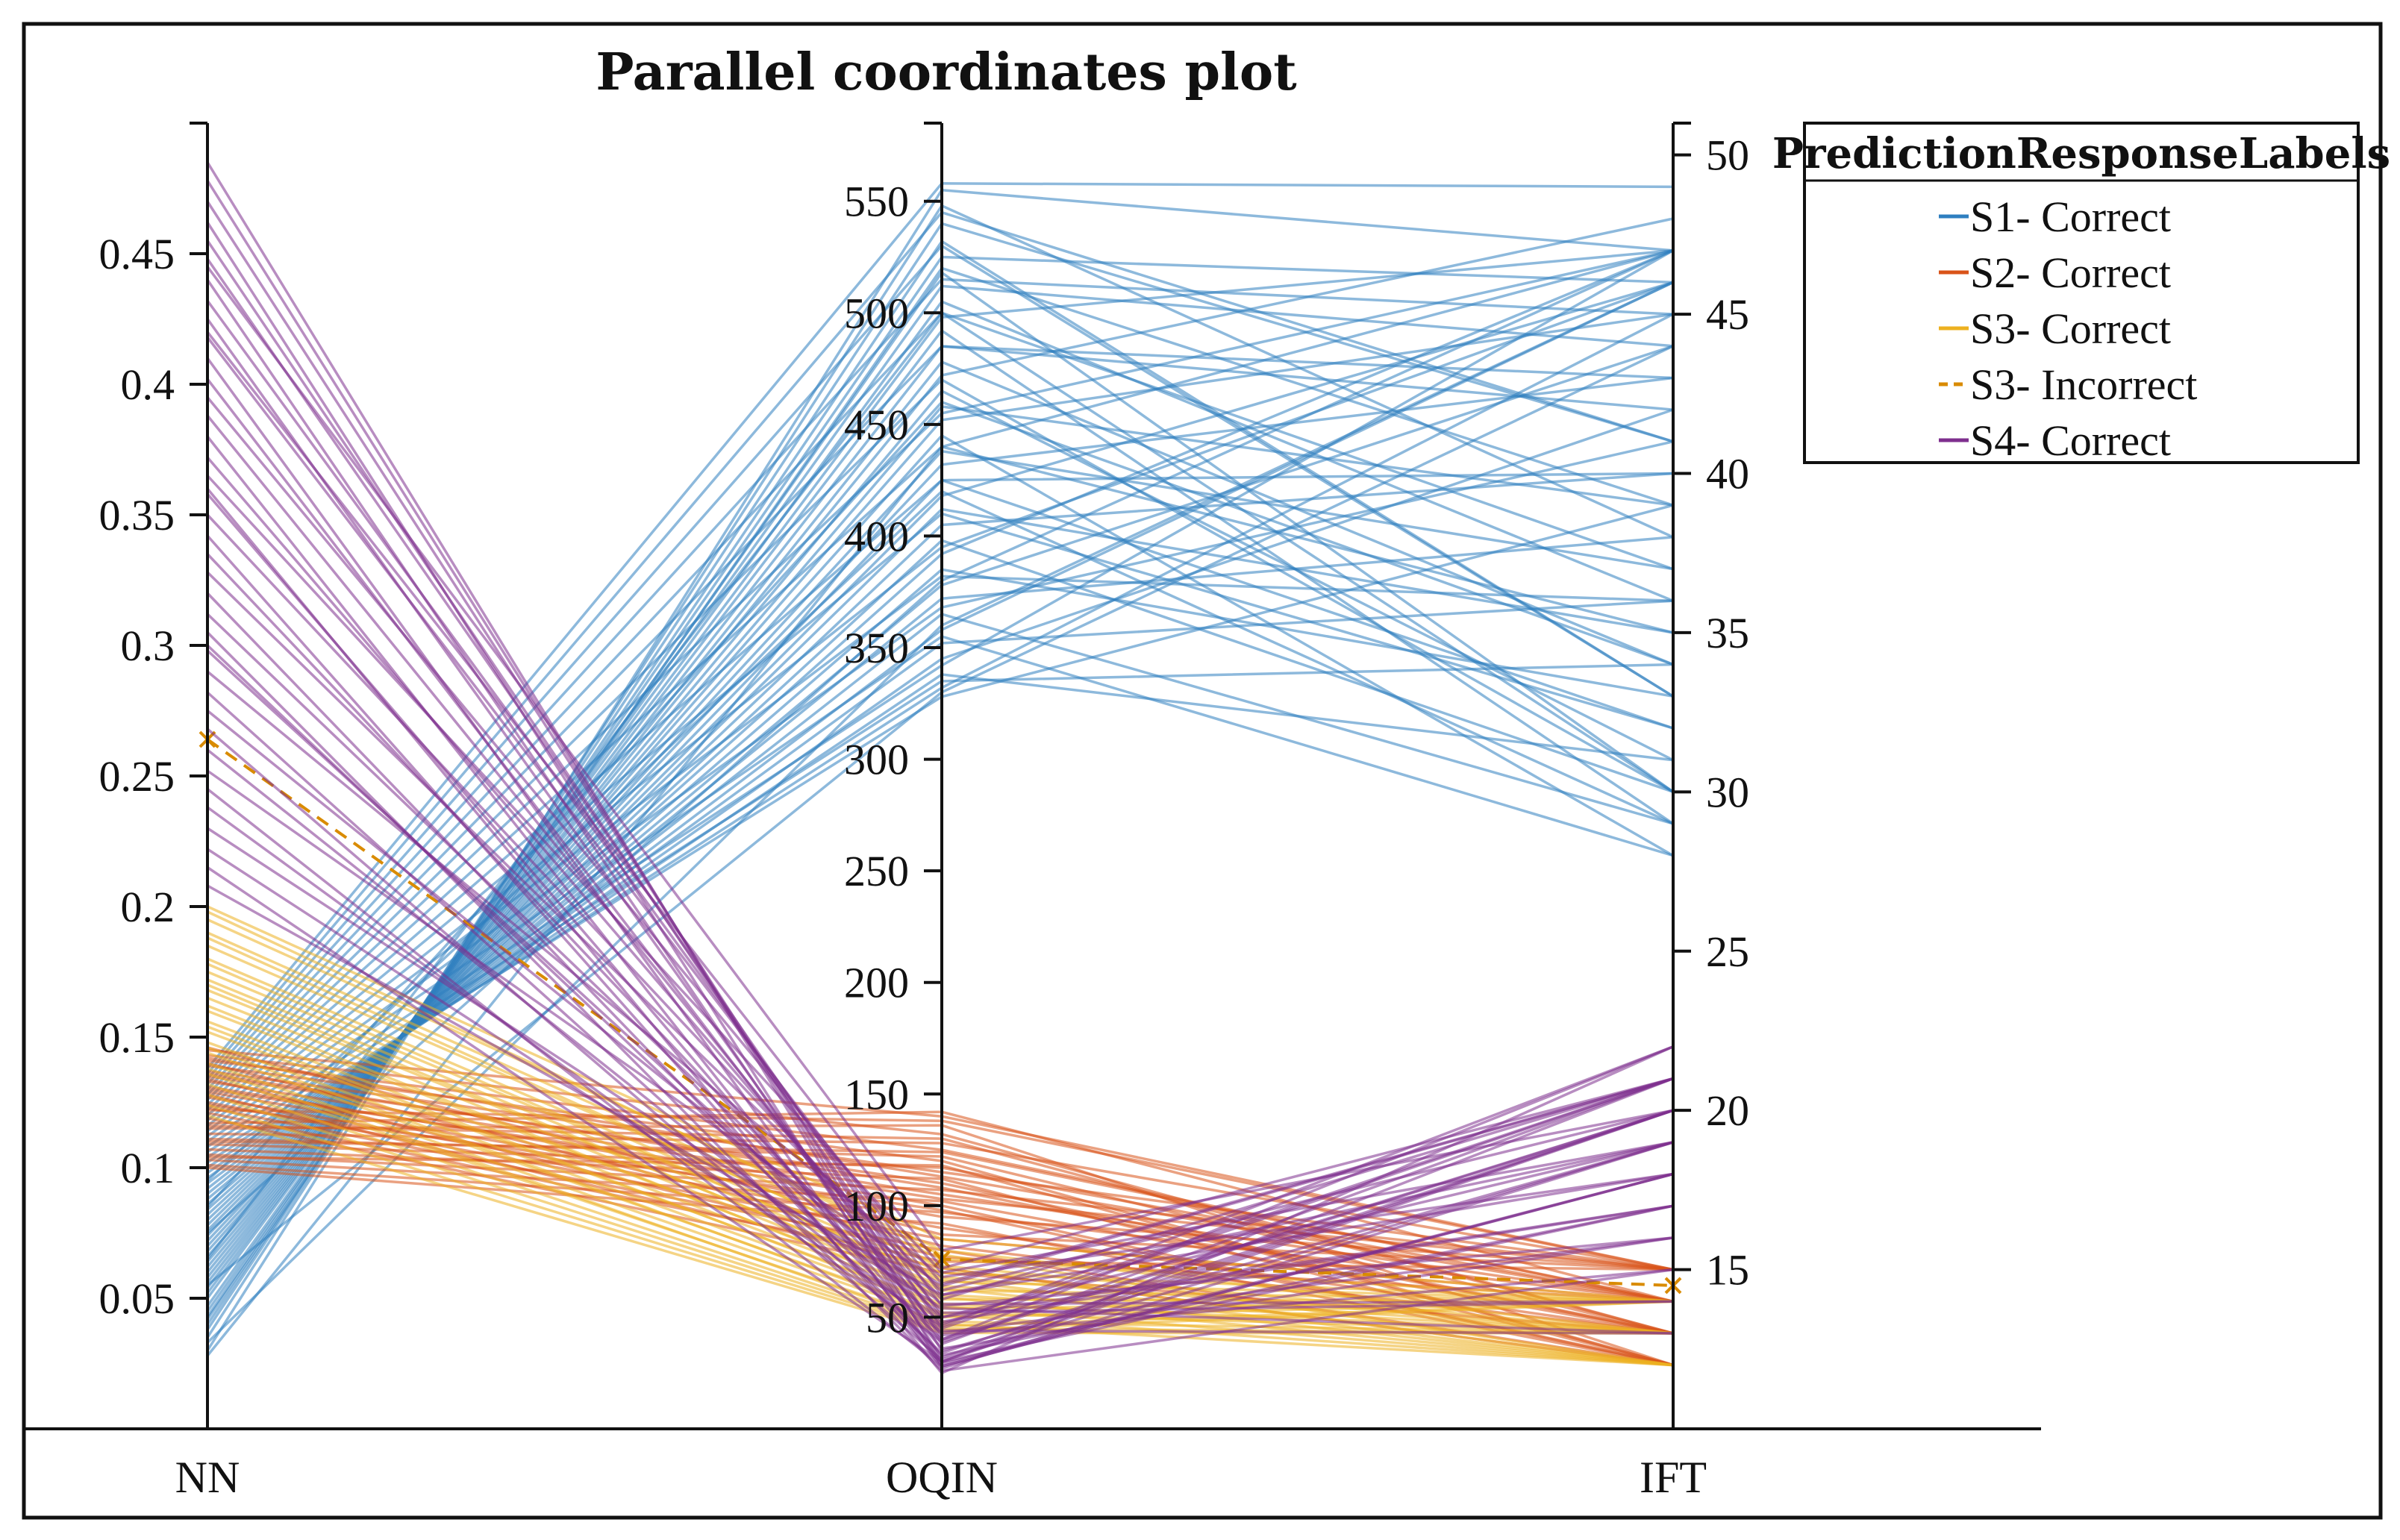  What do you see at coordinates (921, 812) in the screenshot?
I see `axis-oqin: 50 100 150 200 250 300 350 400 450 500 550 OQIN` at bounding box center [921, 812].